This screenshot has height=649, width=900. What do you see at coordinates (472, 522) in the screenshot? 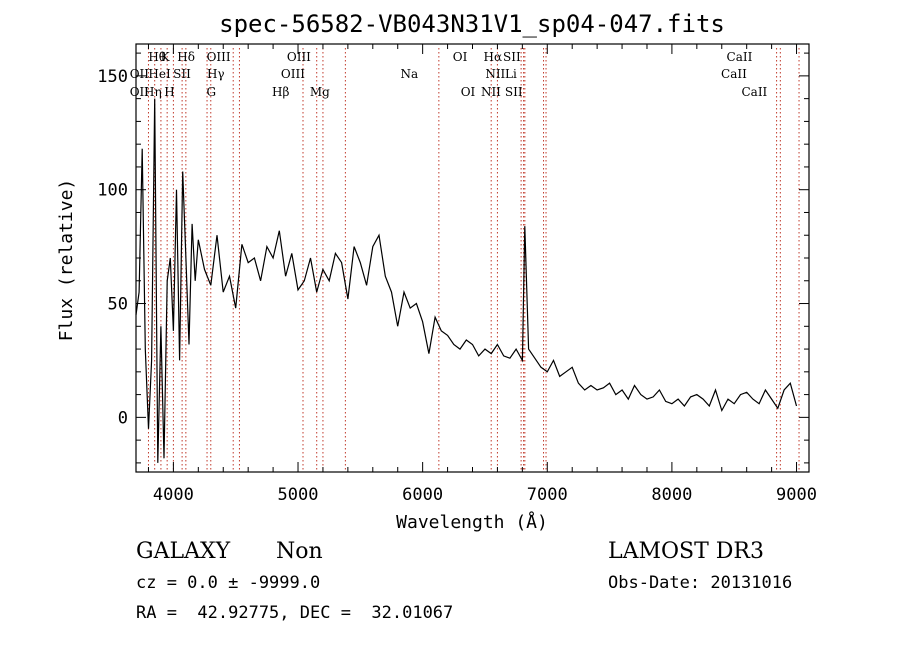
I see `x-axis-label: Wavelength (Å)` at bounding box center [472, 522].